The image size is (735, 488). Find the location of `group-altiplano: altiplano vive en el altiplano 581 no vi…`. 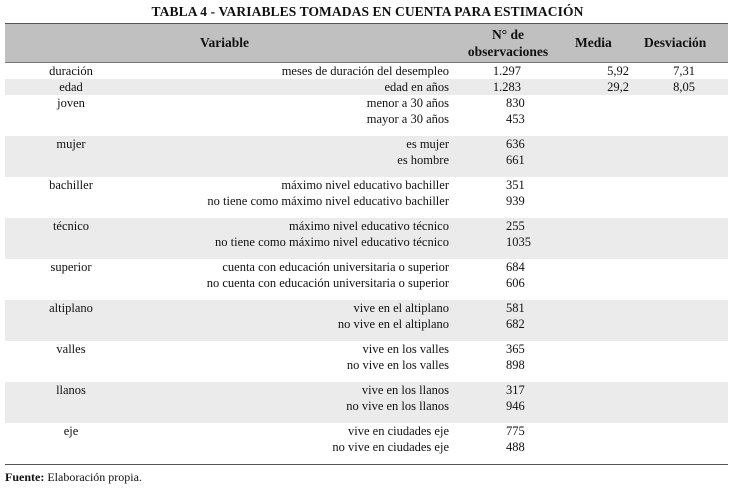

group-altiplano: altiplano vive en el altiplano 581 no vi… is located at coordinates (366, 320).